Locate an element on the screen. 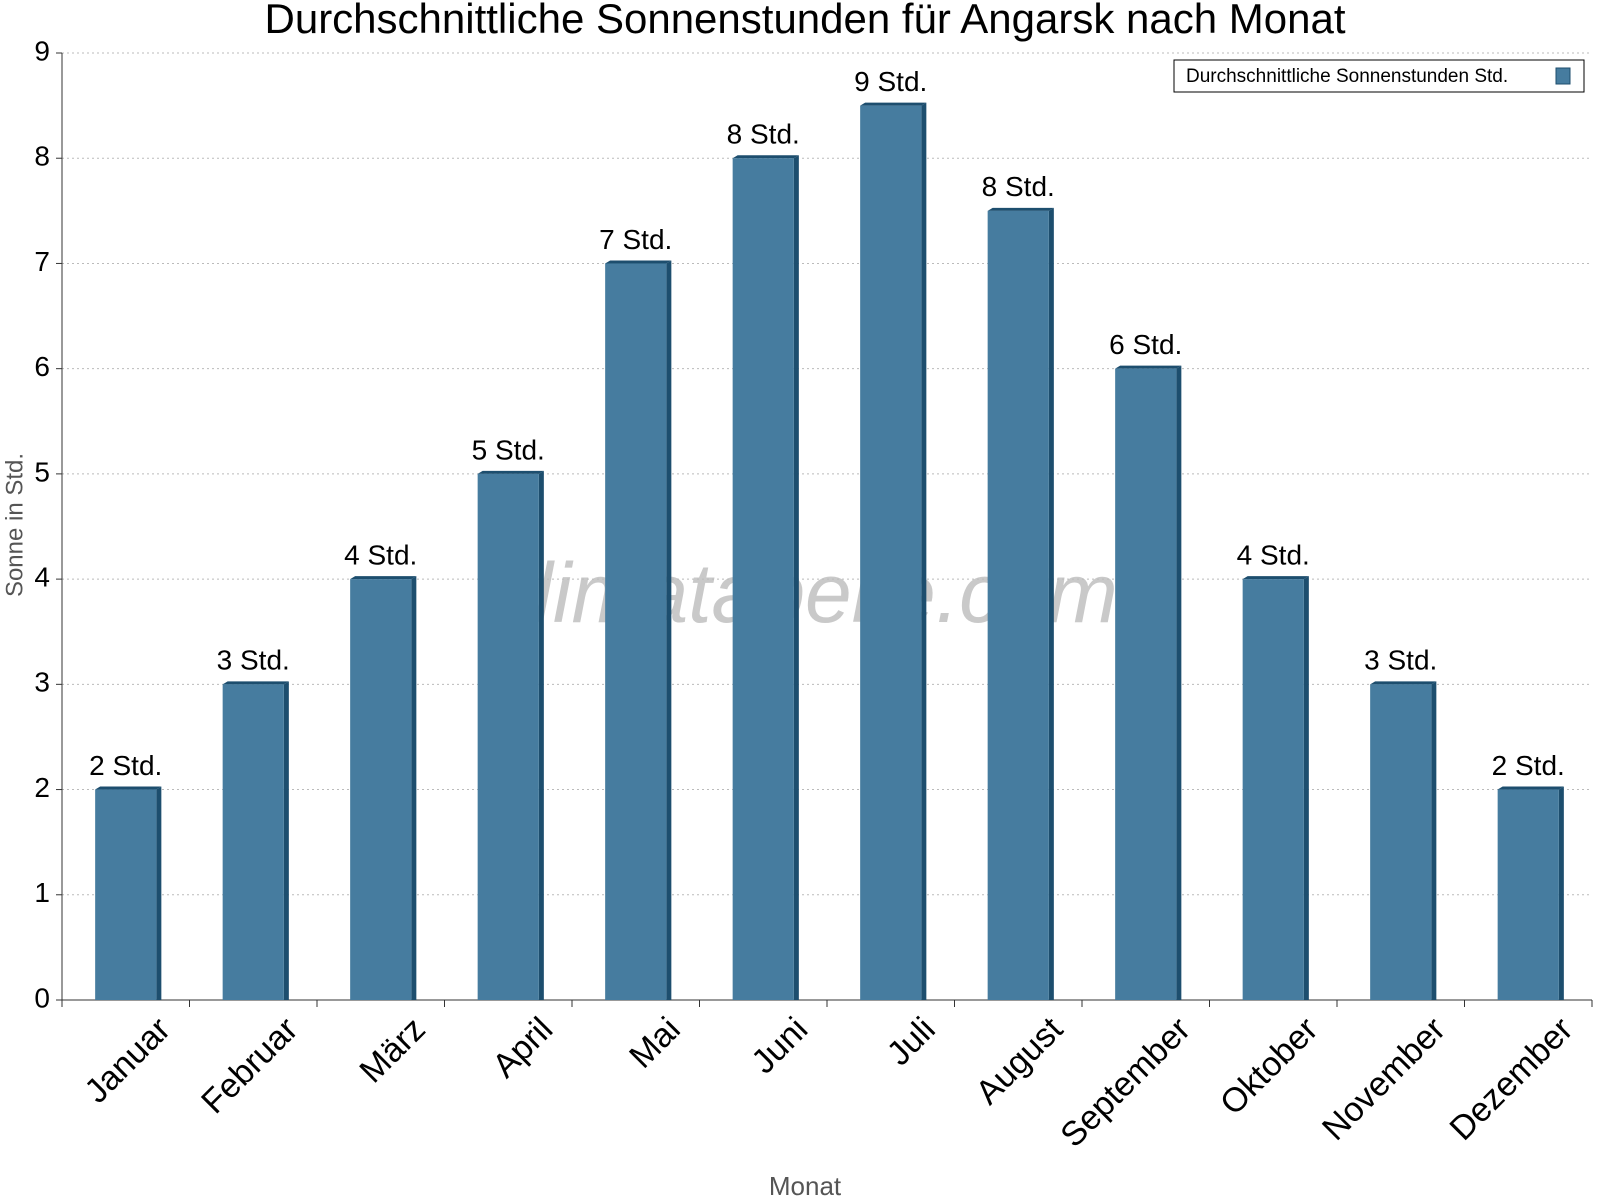  y-tick-label: 4 is located at coordinates (42, 577).